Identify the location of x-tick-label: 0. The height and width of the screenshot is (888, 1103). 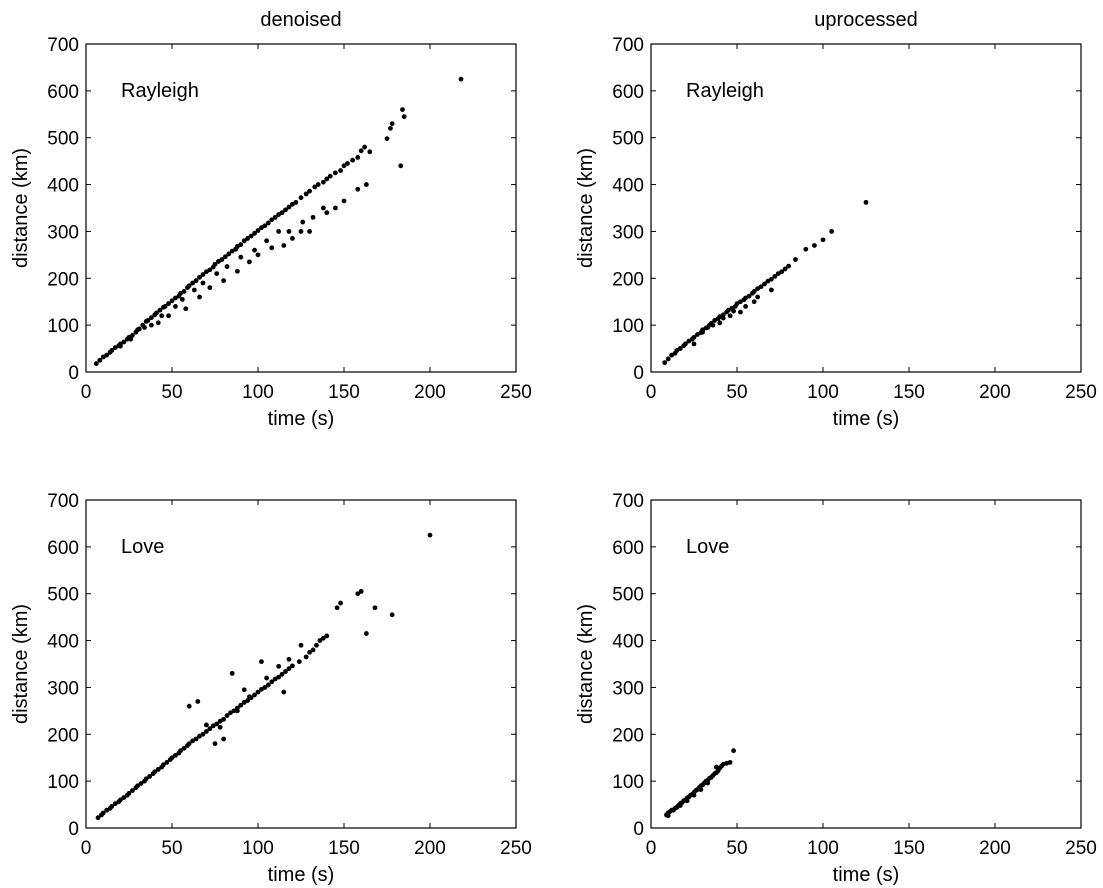
(651, 848).